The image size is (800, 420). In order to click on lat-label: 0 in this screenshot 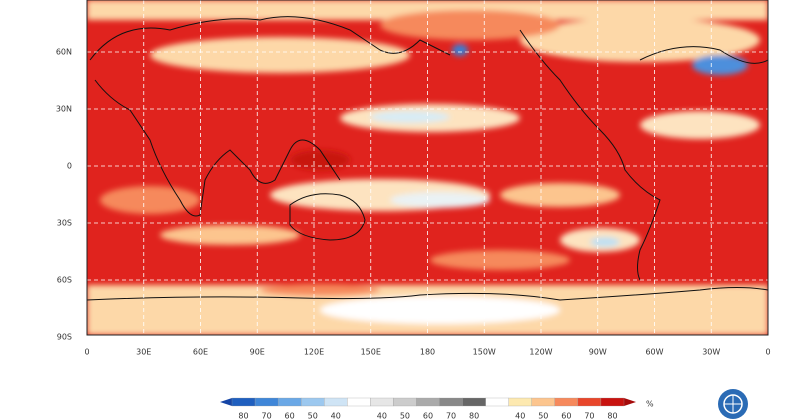, I will do `click(69, 166)`.